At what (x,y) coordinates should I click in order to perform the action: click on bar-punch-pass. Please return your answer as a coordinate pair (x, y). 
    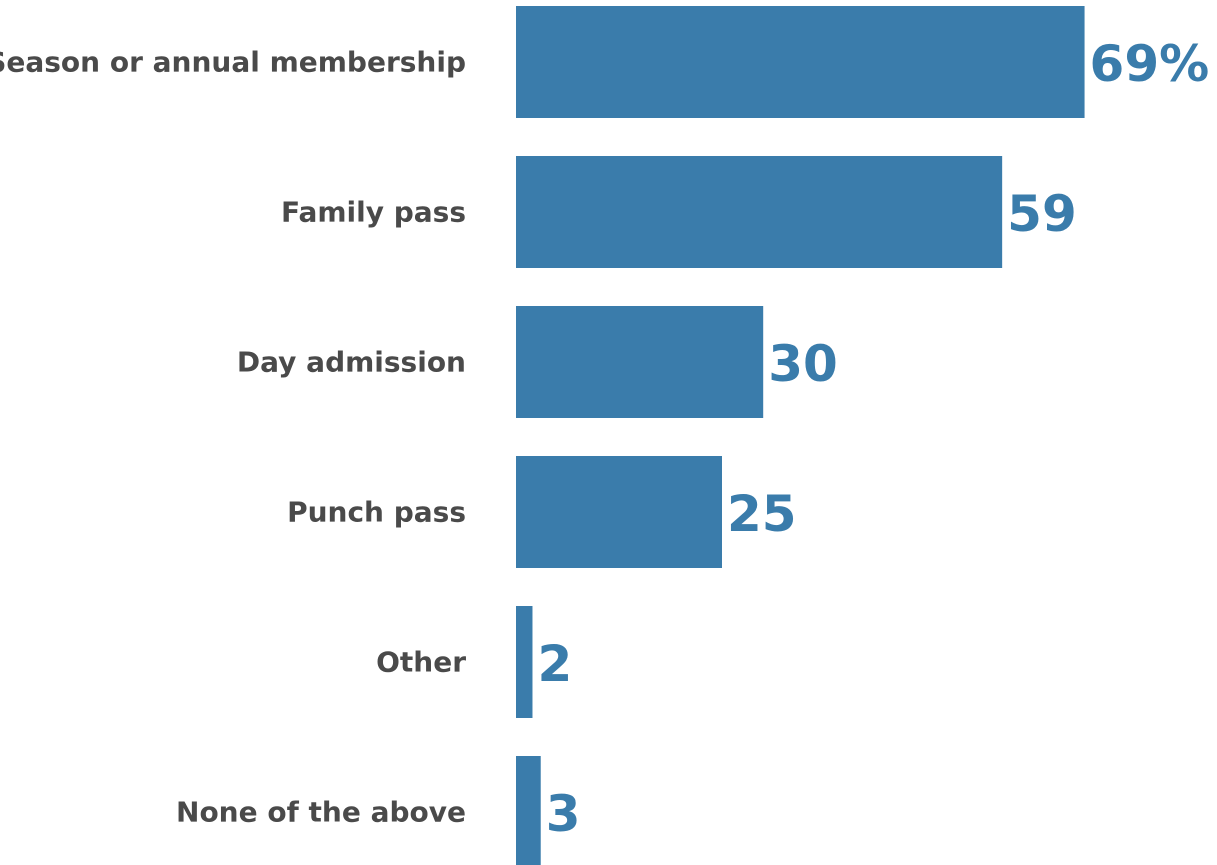
    Looking at the image, I should click on (619, 512).